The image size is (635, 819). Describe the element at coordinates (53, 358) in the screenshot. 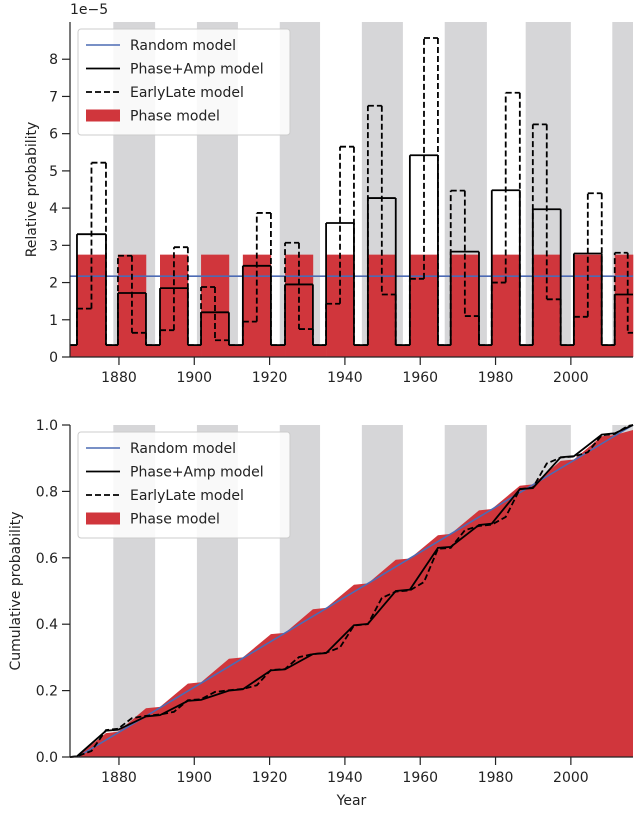

I see `y-tick-label: 0` at that location.